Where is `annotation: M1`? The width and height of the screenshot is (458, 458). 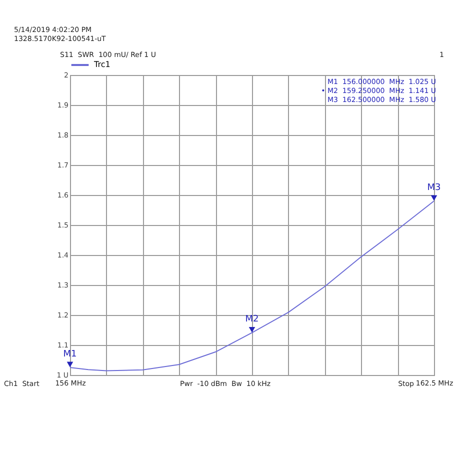
annotation: M1 is located at coordinates (70, 355).